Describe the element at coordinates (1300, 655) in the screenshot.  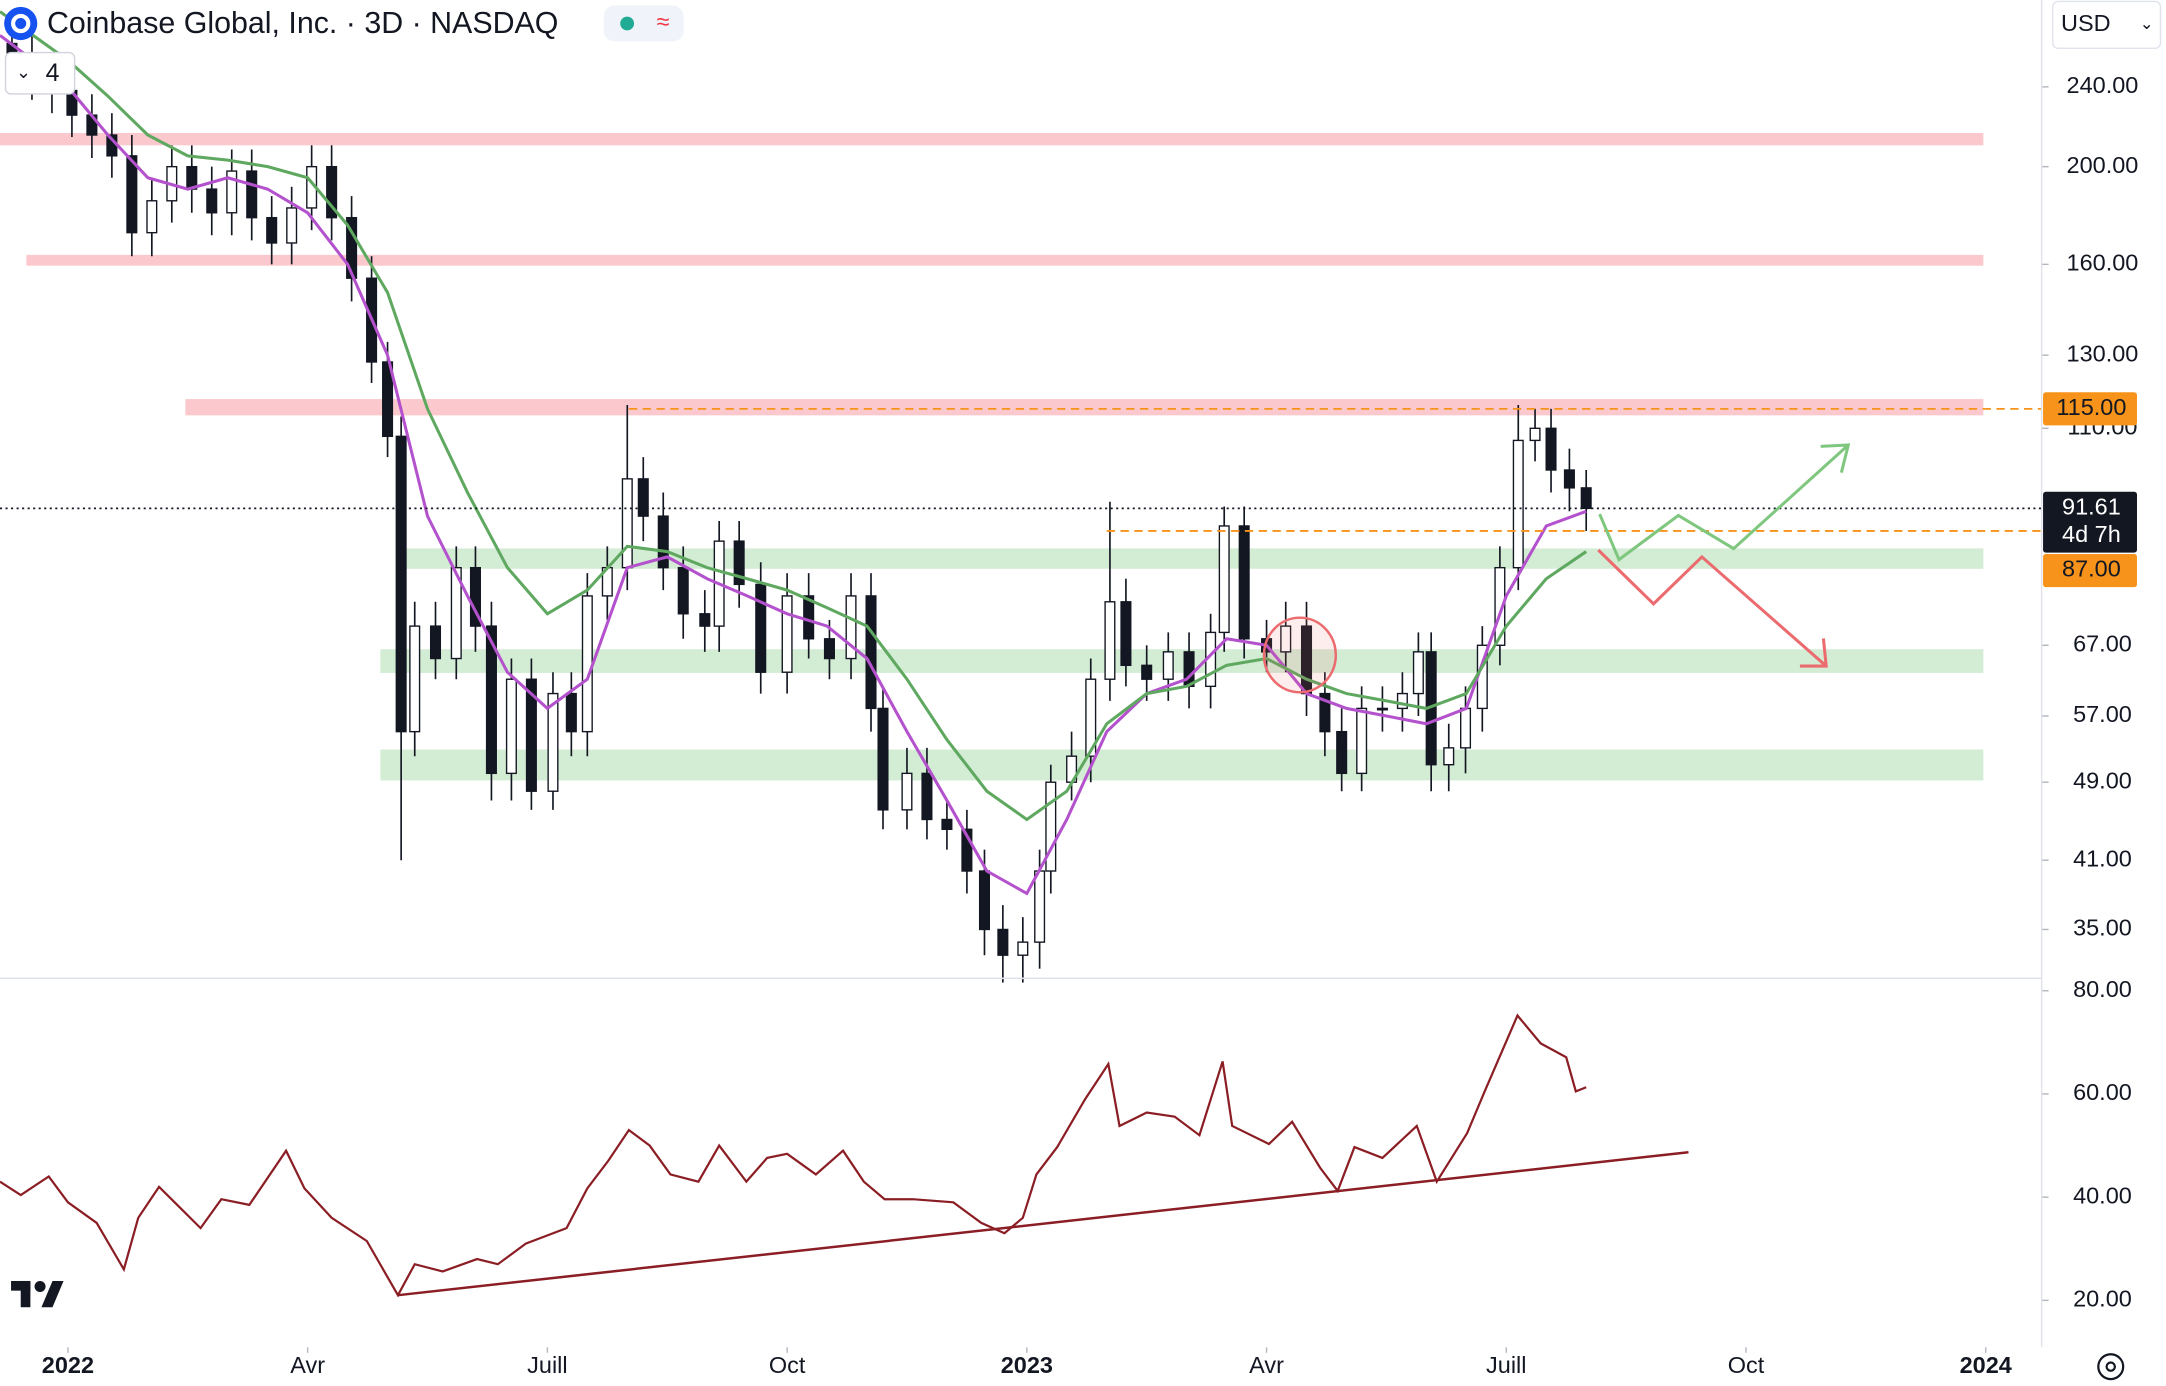
I see `highlight-circle` at that location.